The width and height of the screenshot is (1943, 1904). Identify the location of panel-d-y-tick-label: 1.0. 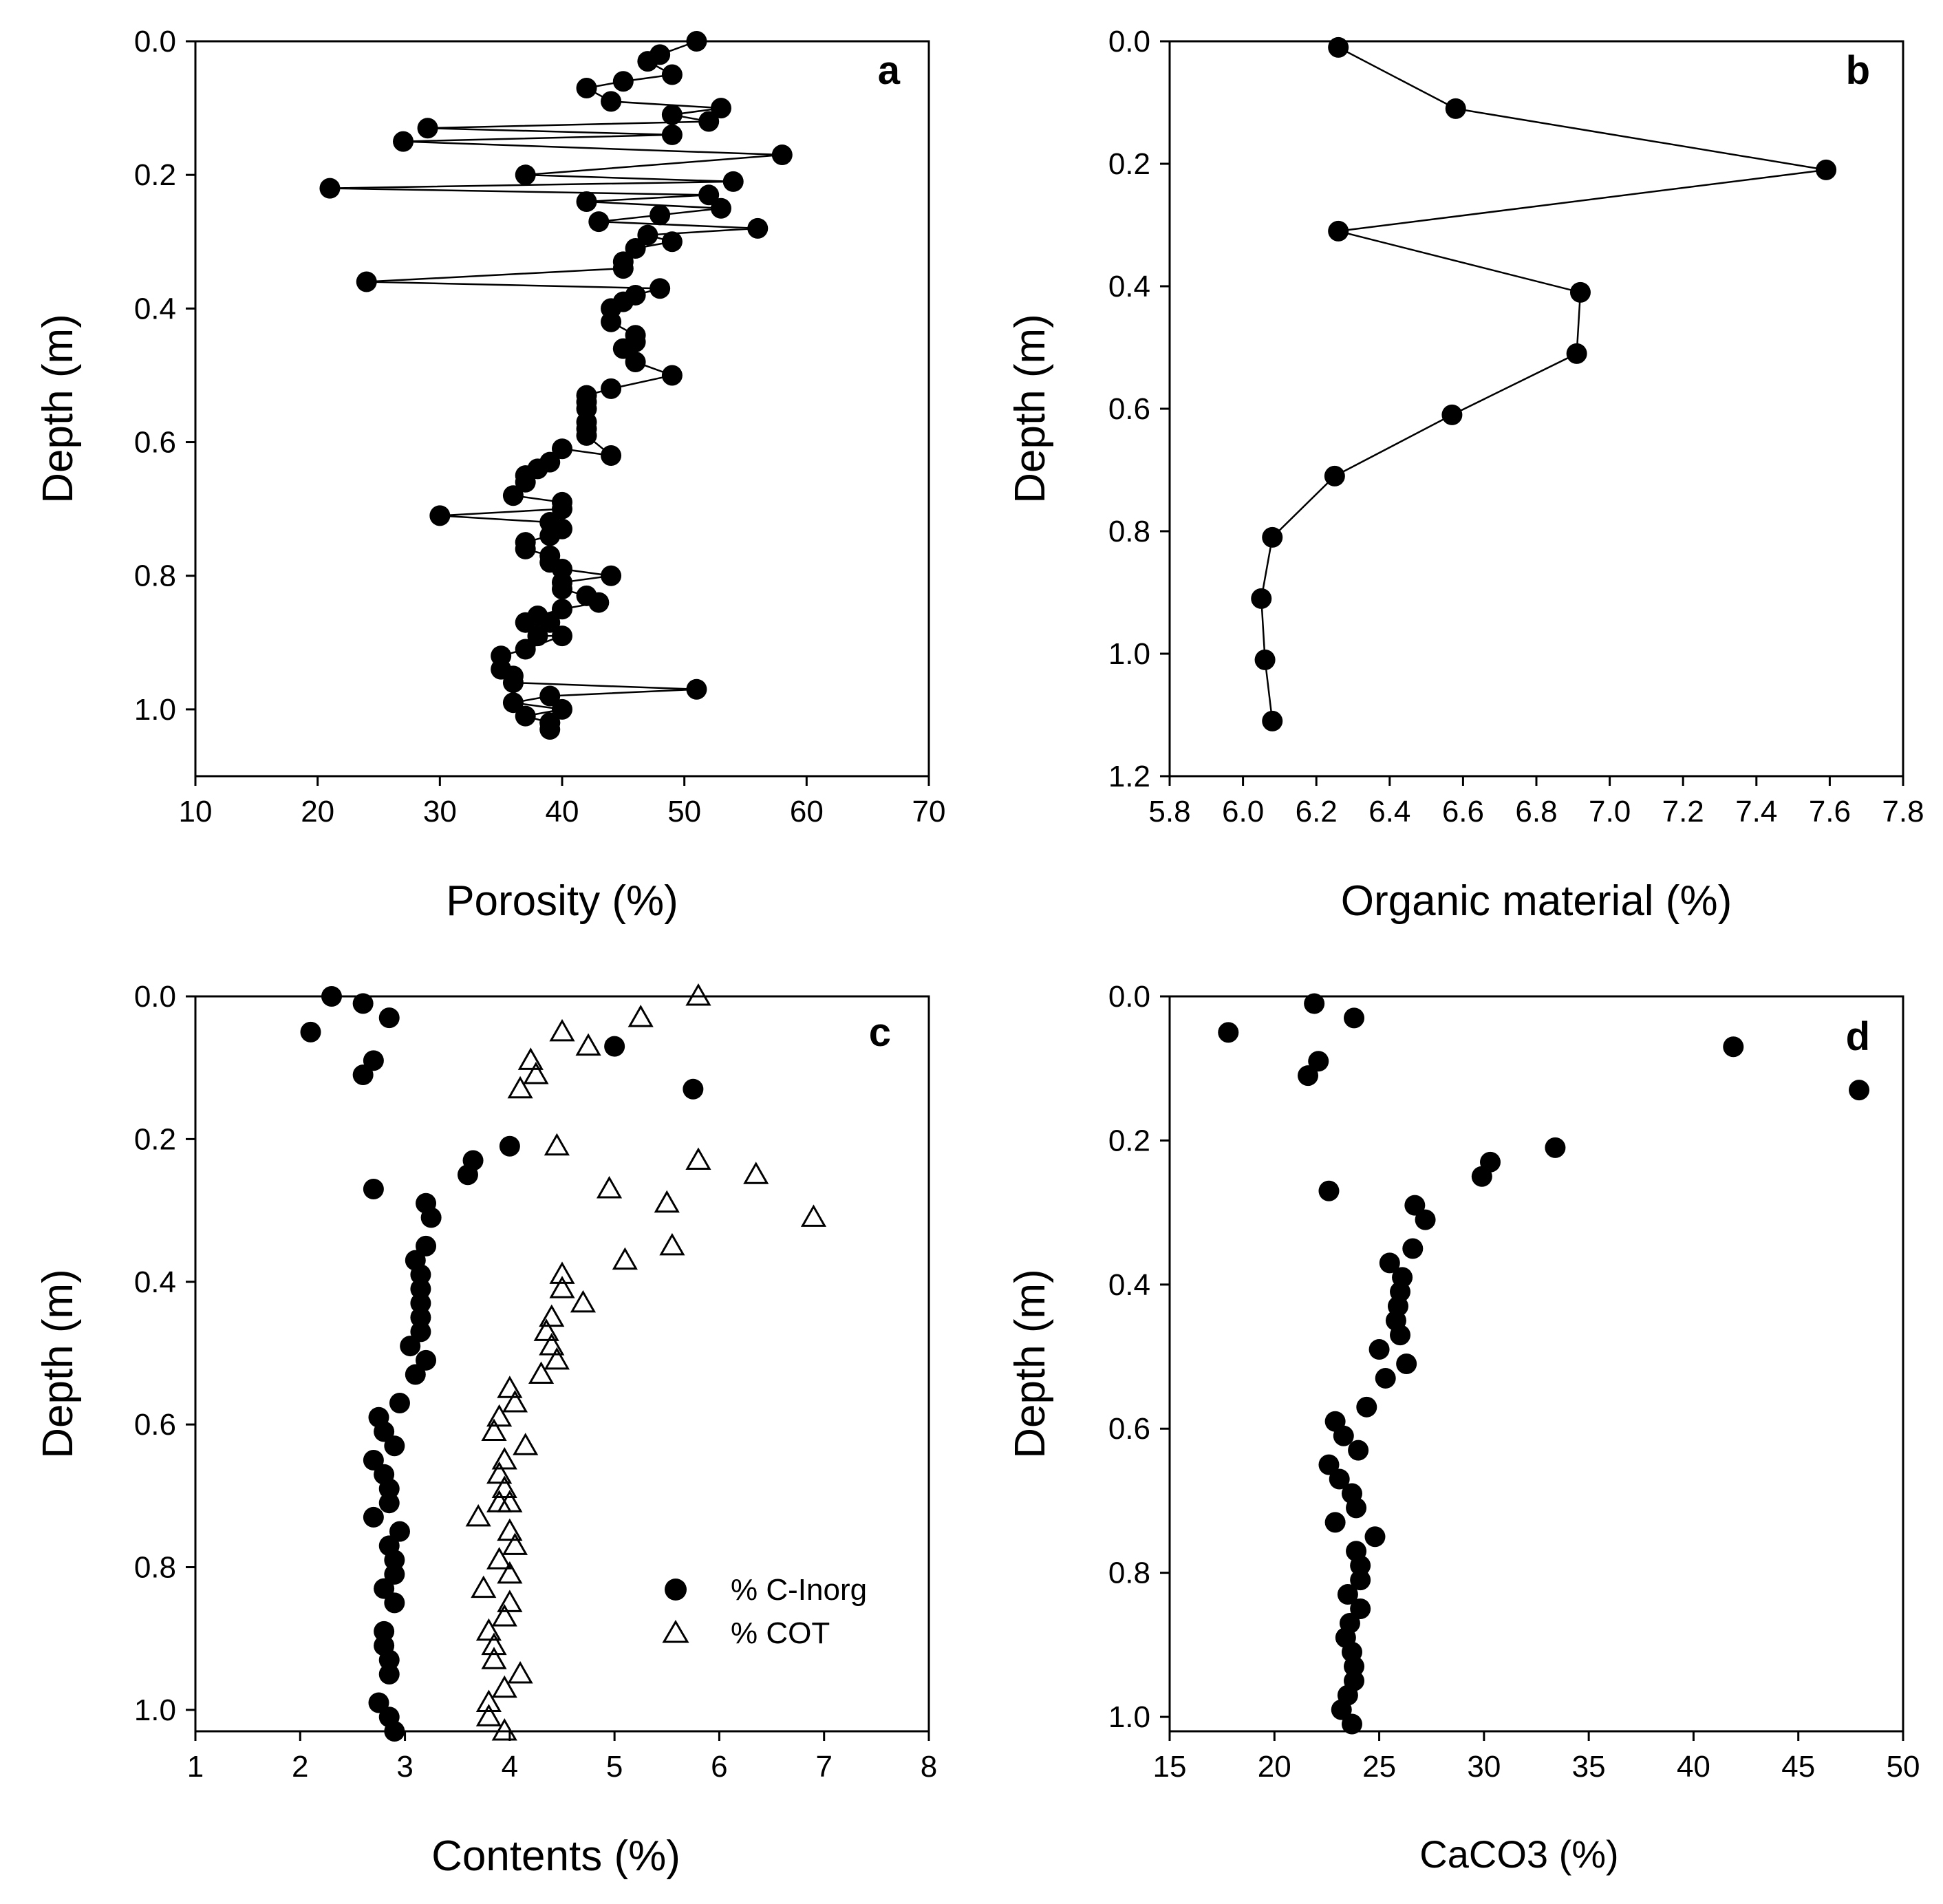
(1129, 1717).